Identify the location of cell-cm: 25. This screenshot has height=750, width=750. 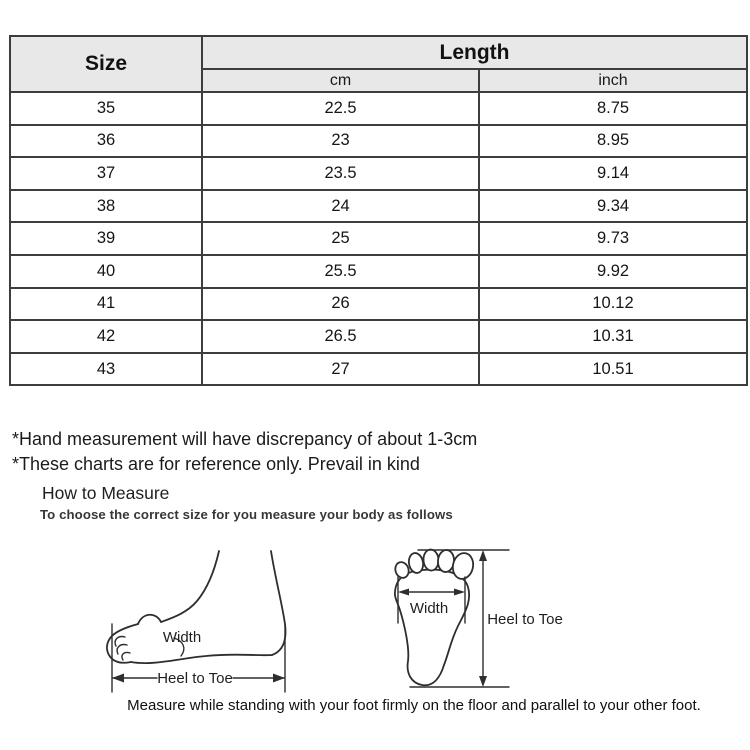
(340, 238).